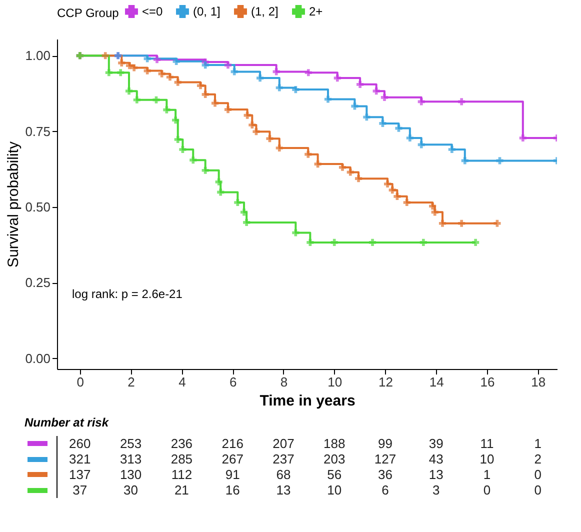  What do you see at coordinates (80, 382) in the screenshot?
I see `x-tick-label: 0` at bounding box center [80, 382].